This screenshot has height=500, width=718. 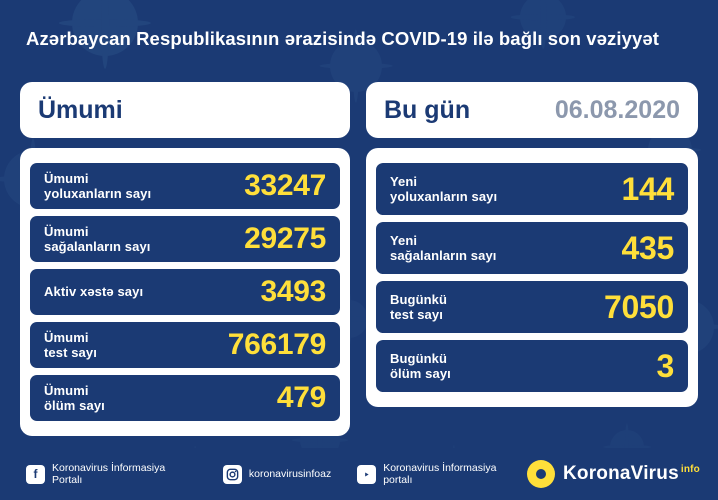 I want to click on row-value: 33247, so click(x=285, y=185).